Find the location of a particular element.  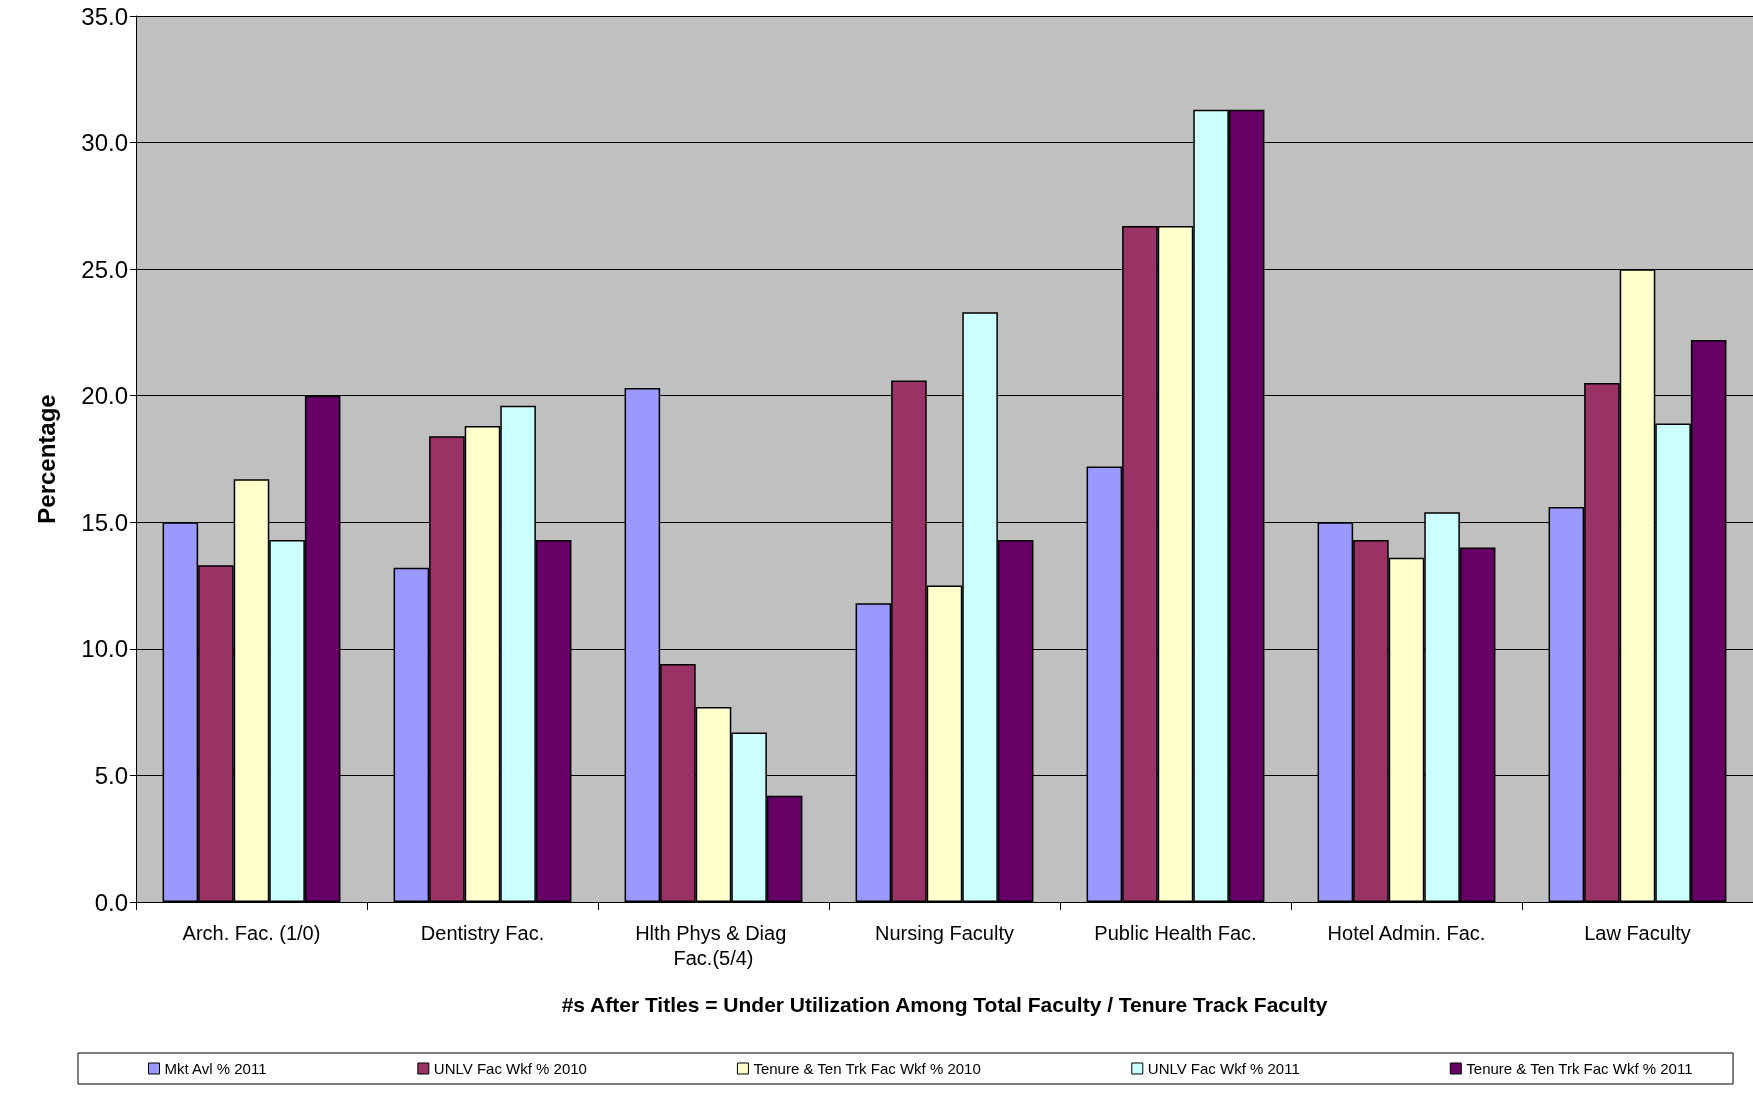

y-tick-label: 5.0 is located at coordinates (111, 775).